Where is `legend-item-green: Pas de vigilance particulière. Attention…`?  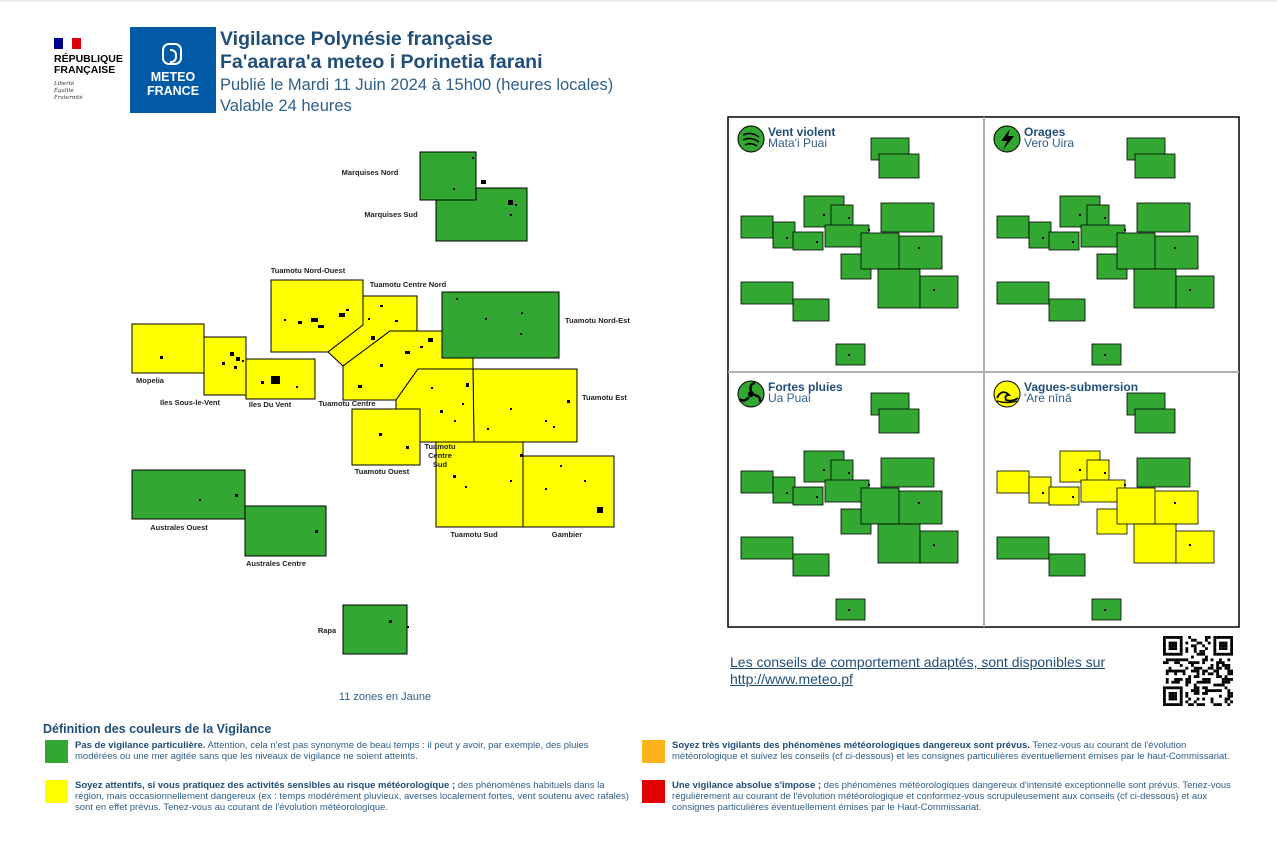 legend-item-green: Pas de vigilance particulière. Attention… is located at coordinates (332, 758).